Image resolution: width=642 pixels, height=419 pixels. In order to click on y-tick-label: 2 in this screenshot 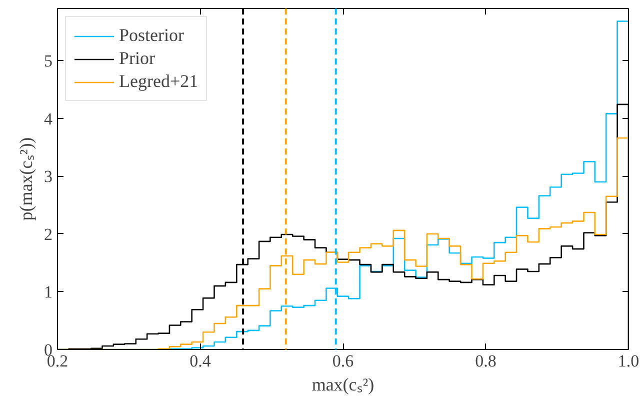, I will do `click(48, 234)`.